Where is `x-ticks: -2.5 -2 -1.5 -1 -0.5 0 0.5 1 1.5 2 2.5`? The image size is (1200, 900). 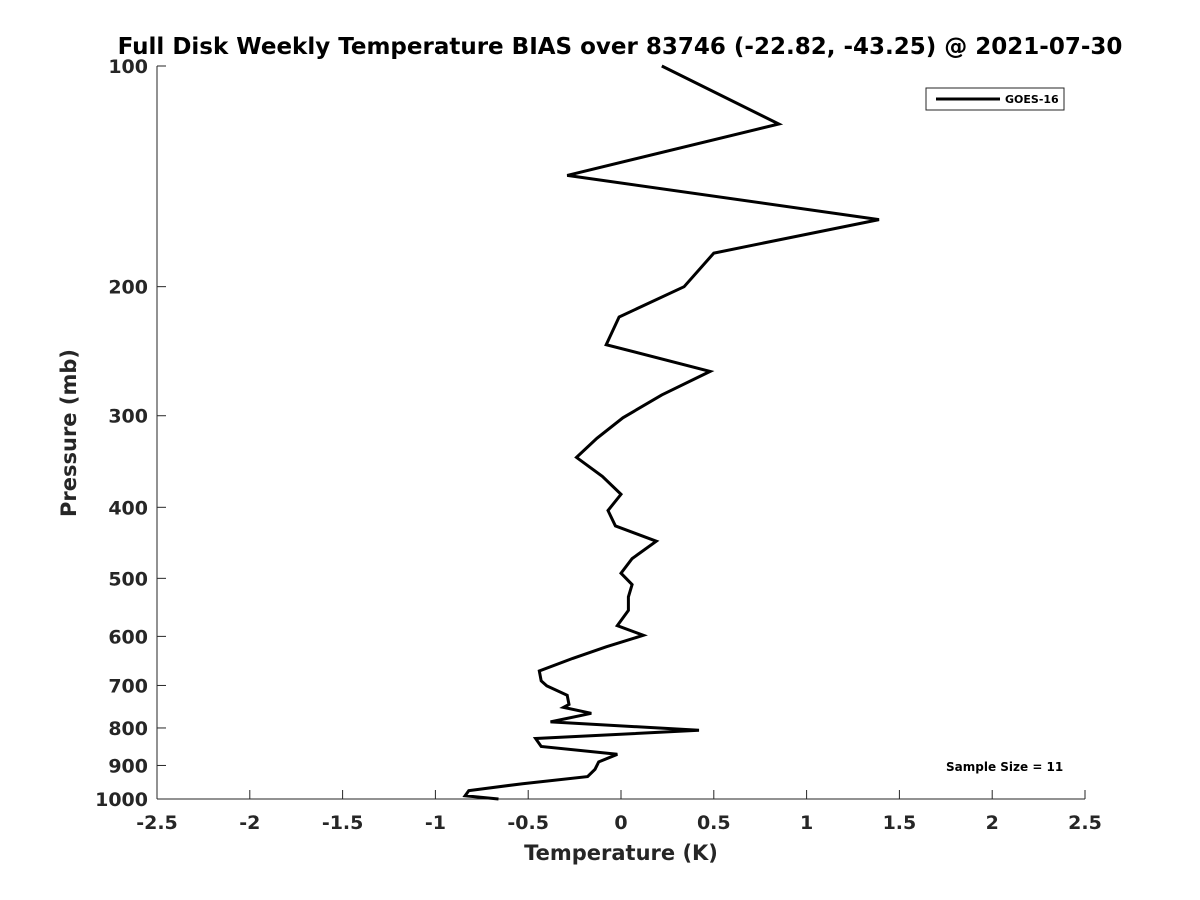 x-ticks: -2.5 -2 -1.5 -1 -0.5 0 0.5 1 1.5 2 2.5 is located at coordinates (619, 812).